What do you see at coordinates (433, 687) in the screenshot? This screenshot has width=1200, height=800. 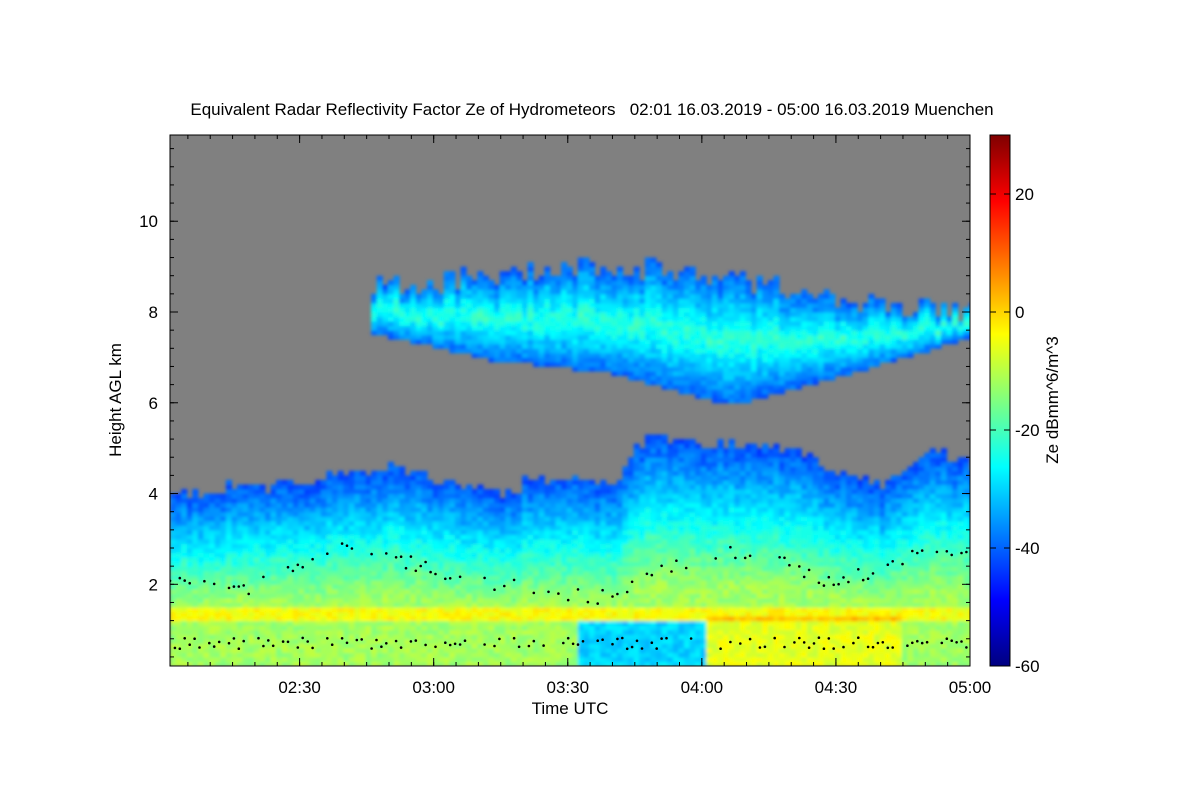 I see `x-tick-label: 03:00` at bounding box center [433, 687].